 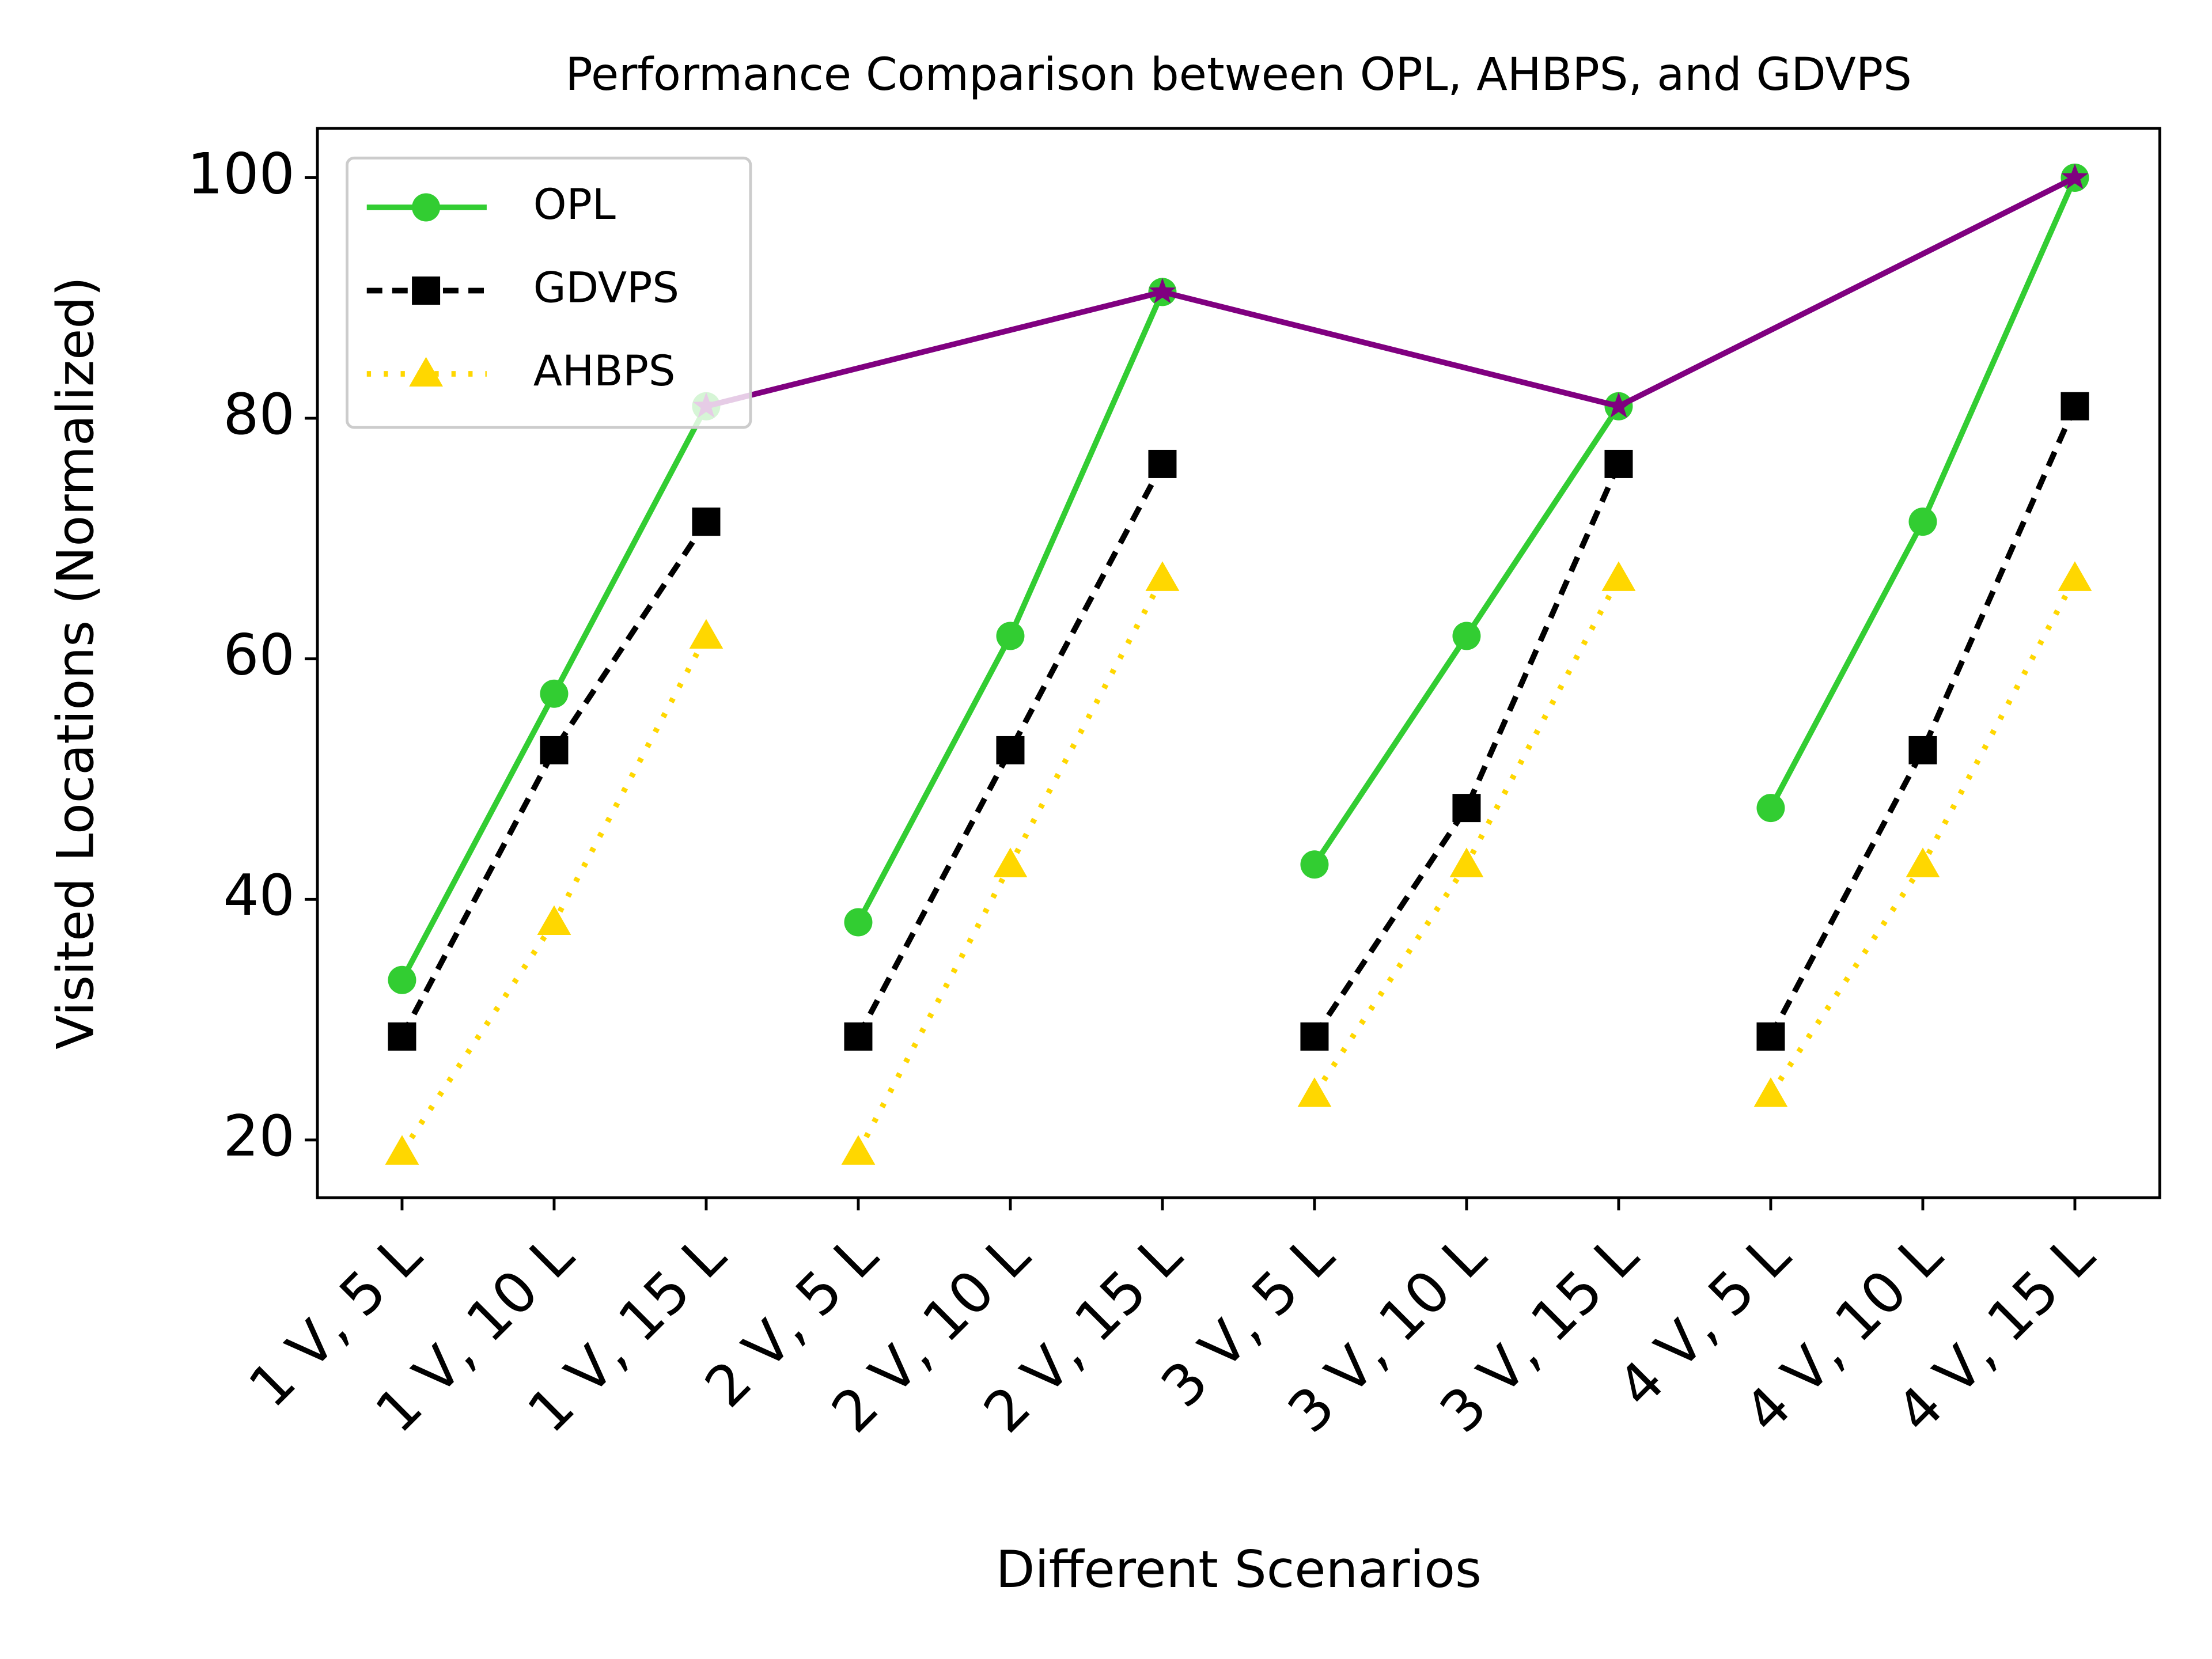 I want to click on y-tick-label: 100, so click(x=241, y=174).